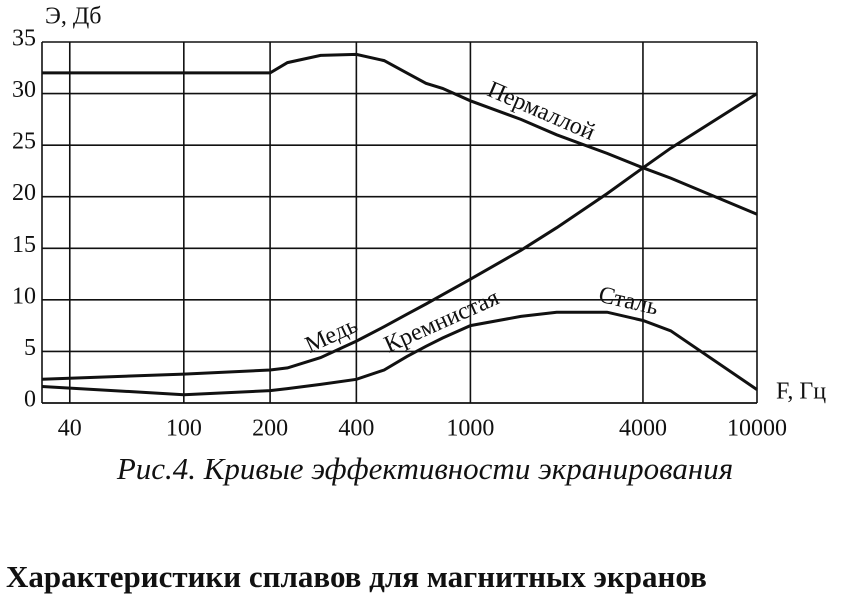  I want to click on y-tick-label: 35, so click(24, 39).